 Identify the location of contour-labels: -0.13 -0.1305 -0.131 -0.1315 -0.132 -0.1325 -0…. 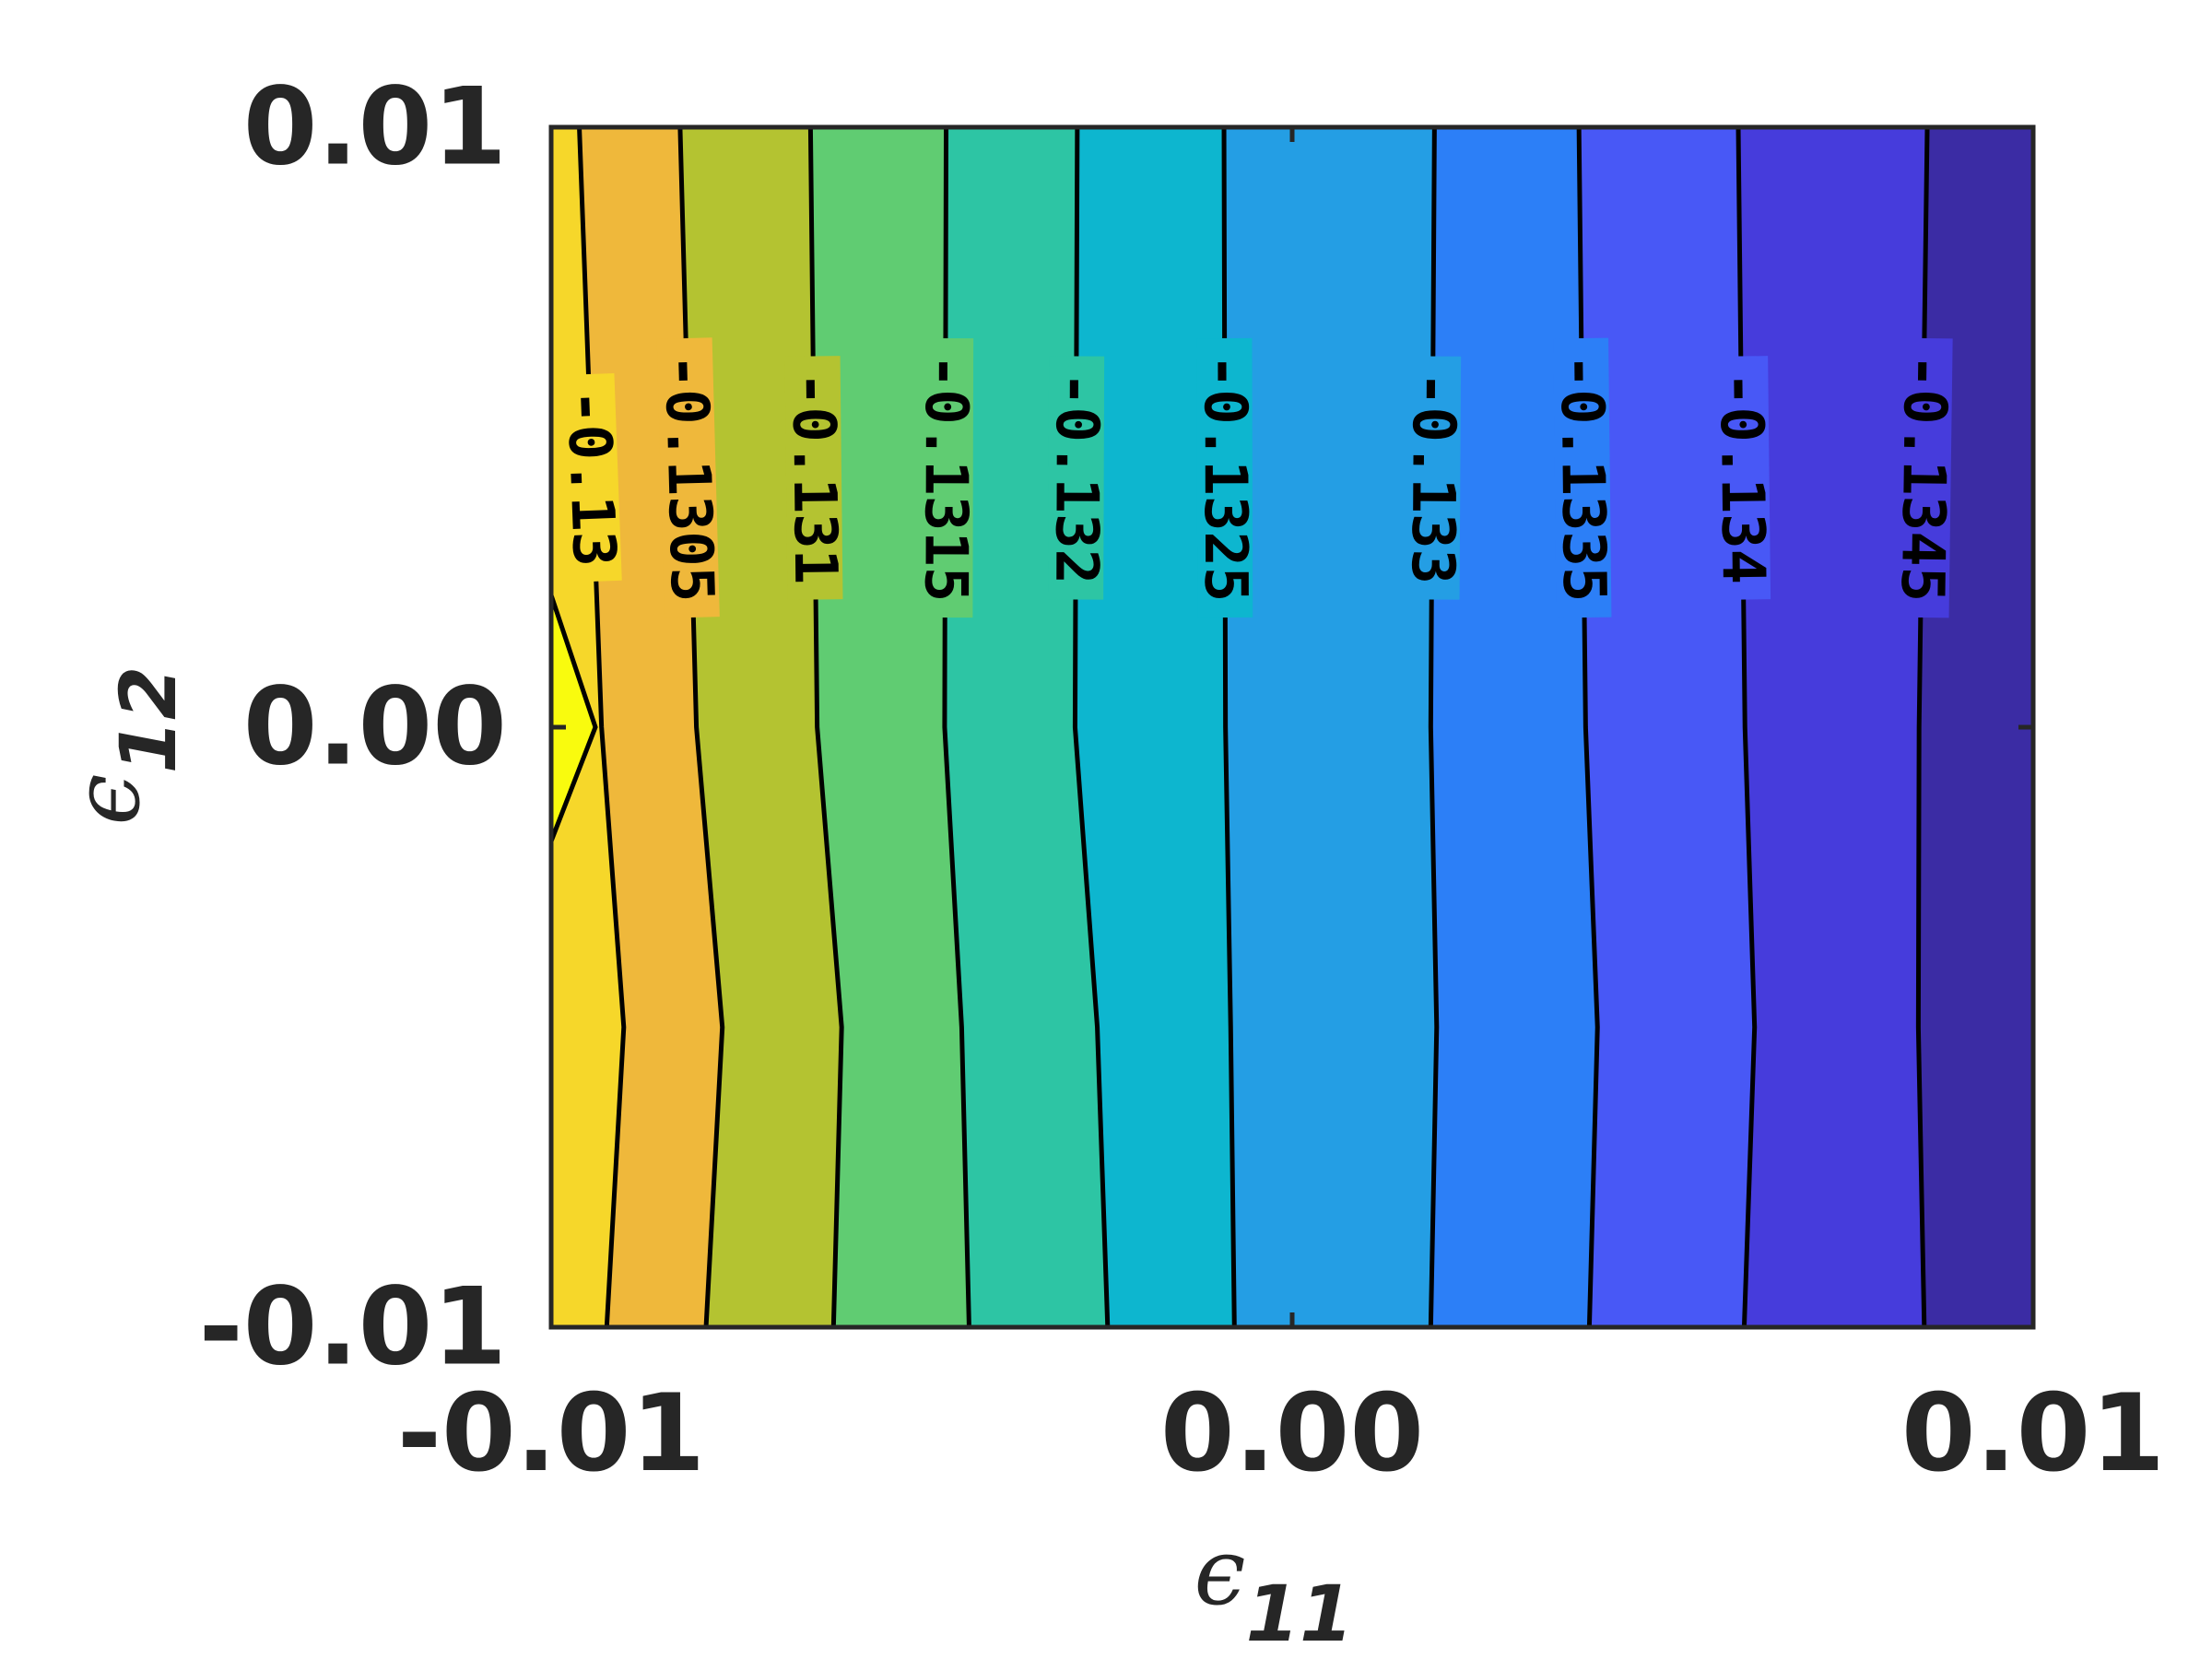
(1256, 478).